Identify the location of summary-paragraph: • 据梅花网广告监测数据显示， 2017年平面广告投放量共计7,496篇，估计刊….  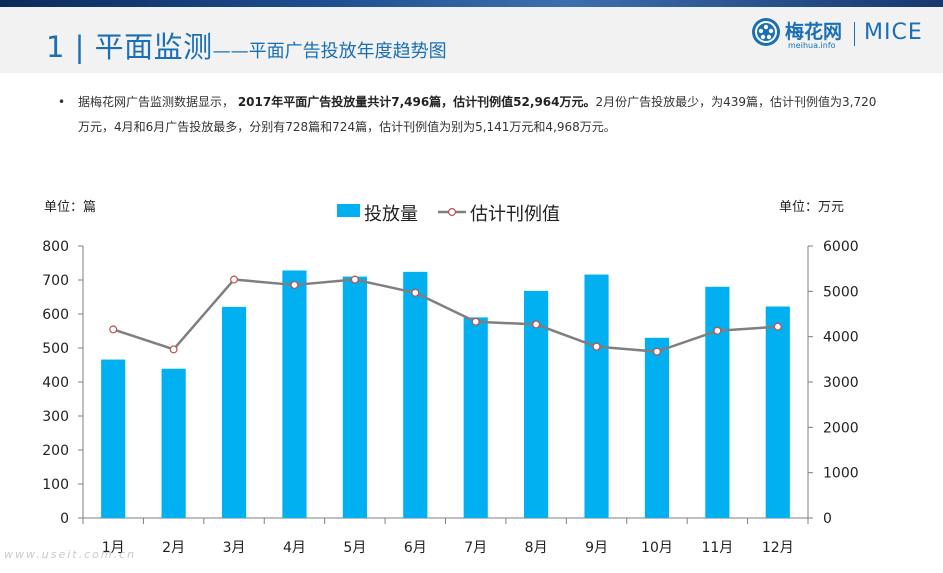
(469, 115).